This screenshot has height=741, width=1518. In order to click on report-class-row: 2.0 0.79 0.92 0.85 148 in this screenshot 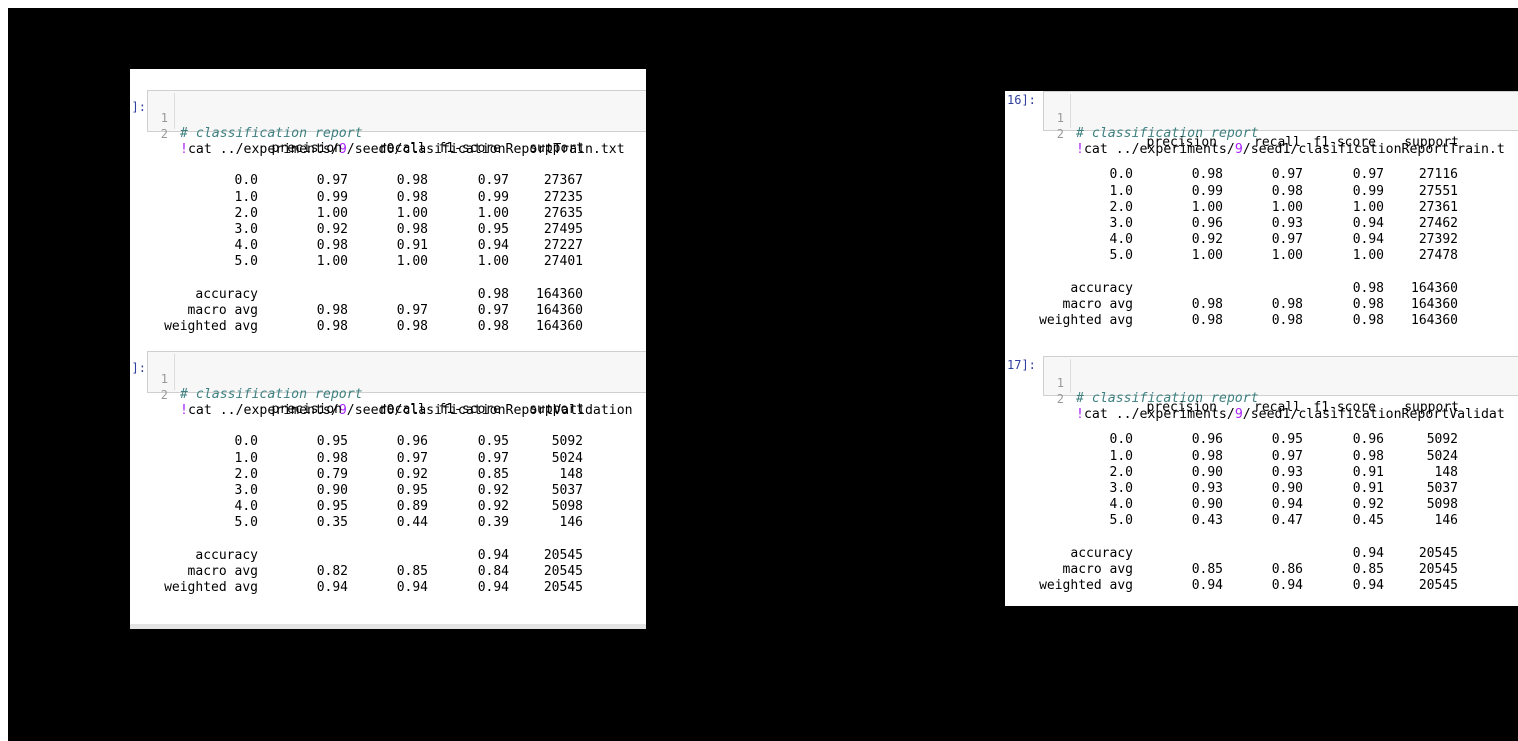, I will do `click(388, 475)`.